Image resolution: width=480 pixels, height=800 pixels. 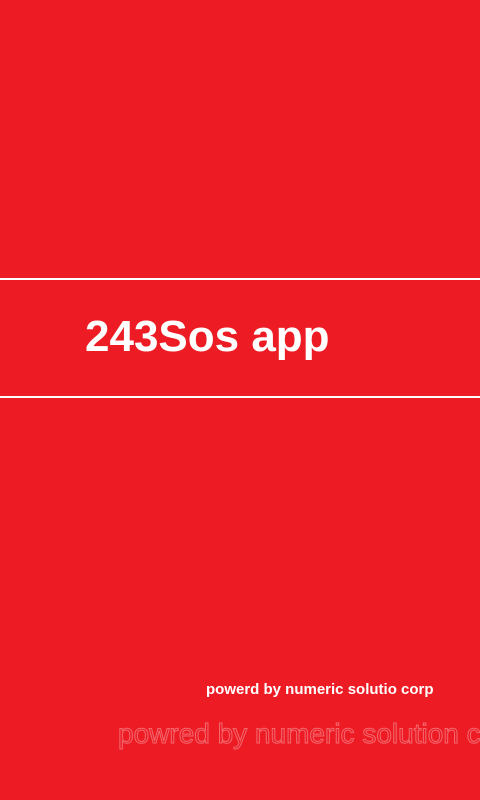 What do you see at coordinates (320, 689) in the screenshot?
I see `credit-text: powerd by numeric solutio corp` at bounding box center [320, 689].